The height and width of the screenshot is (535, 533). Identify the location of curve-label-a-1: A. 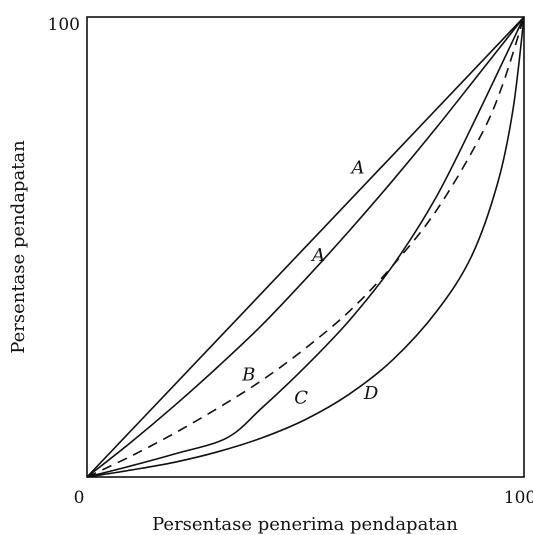
(317, 255).